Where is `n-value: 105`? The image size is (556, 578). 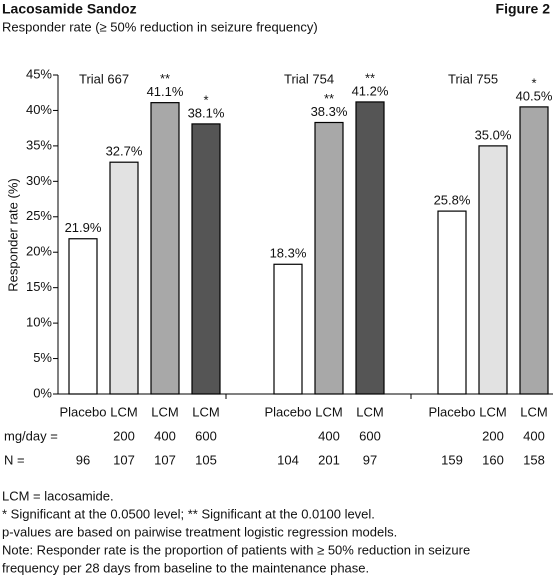 n-value: 105 is located at coordinates (206, 459).